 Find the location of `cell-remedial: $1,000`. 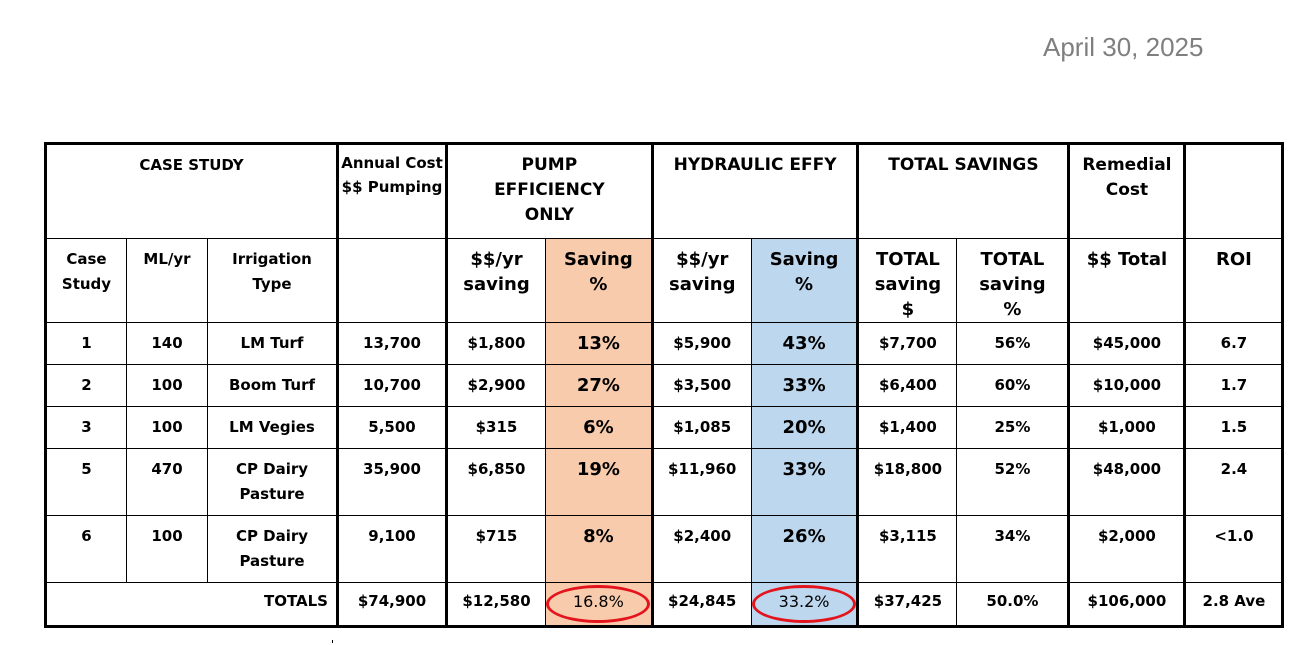

cell-remedial: $1,000 is located at coordinates (1127, 427).